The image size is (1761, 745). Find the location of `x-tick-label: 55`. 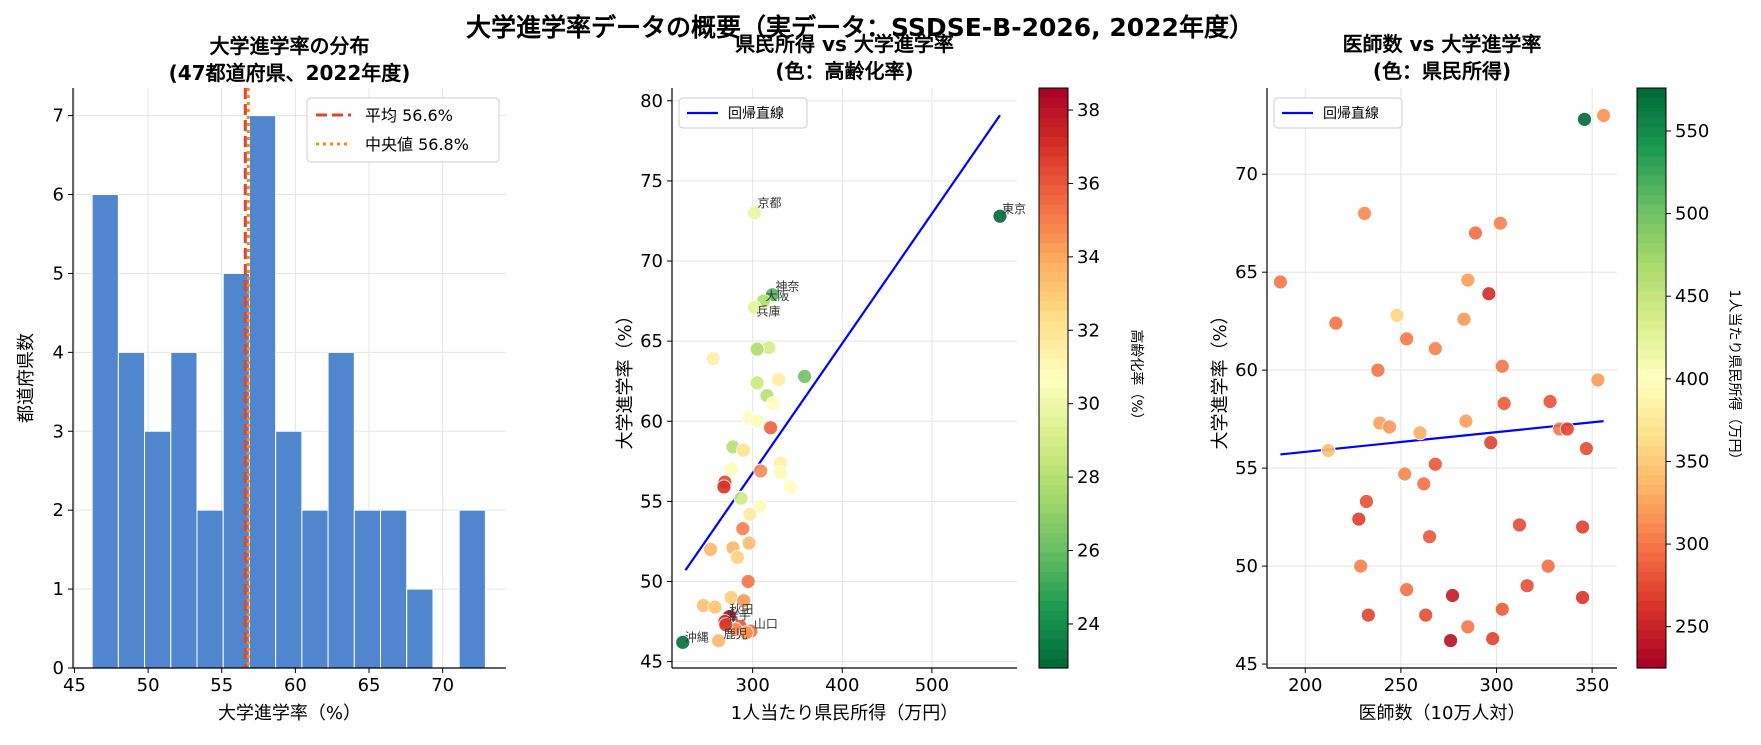

x-tick-label: 55 is located at coordinates (221, 685).